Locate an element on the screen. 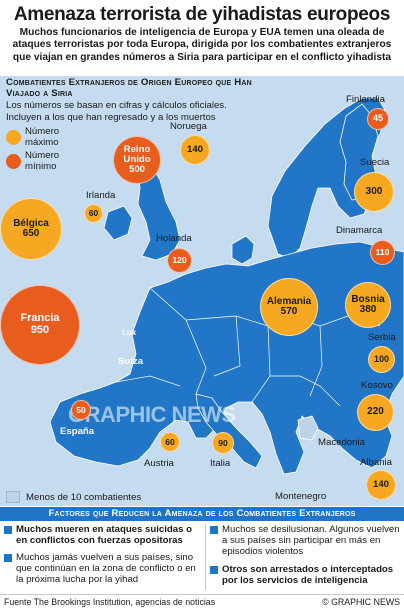 This screenshot has height=613, width=404. bubble-reino-unido: Reino Unido 500 is located at coordinates (137, 160).